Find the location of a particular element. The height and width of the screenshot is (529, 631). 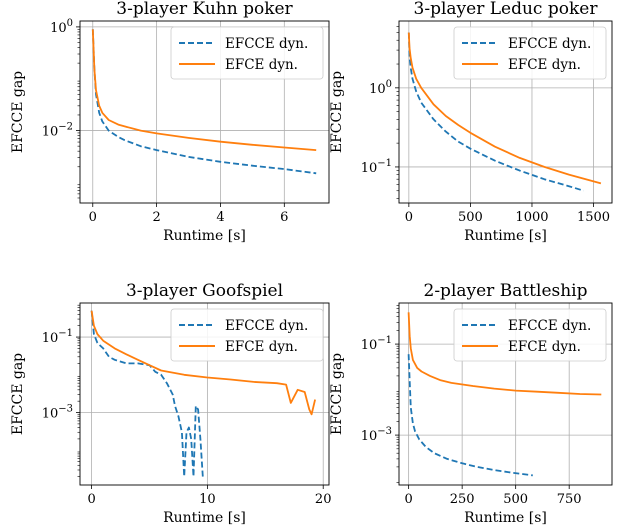

x-tick-label: 4 is located at coordinates (220, 217).